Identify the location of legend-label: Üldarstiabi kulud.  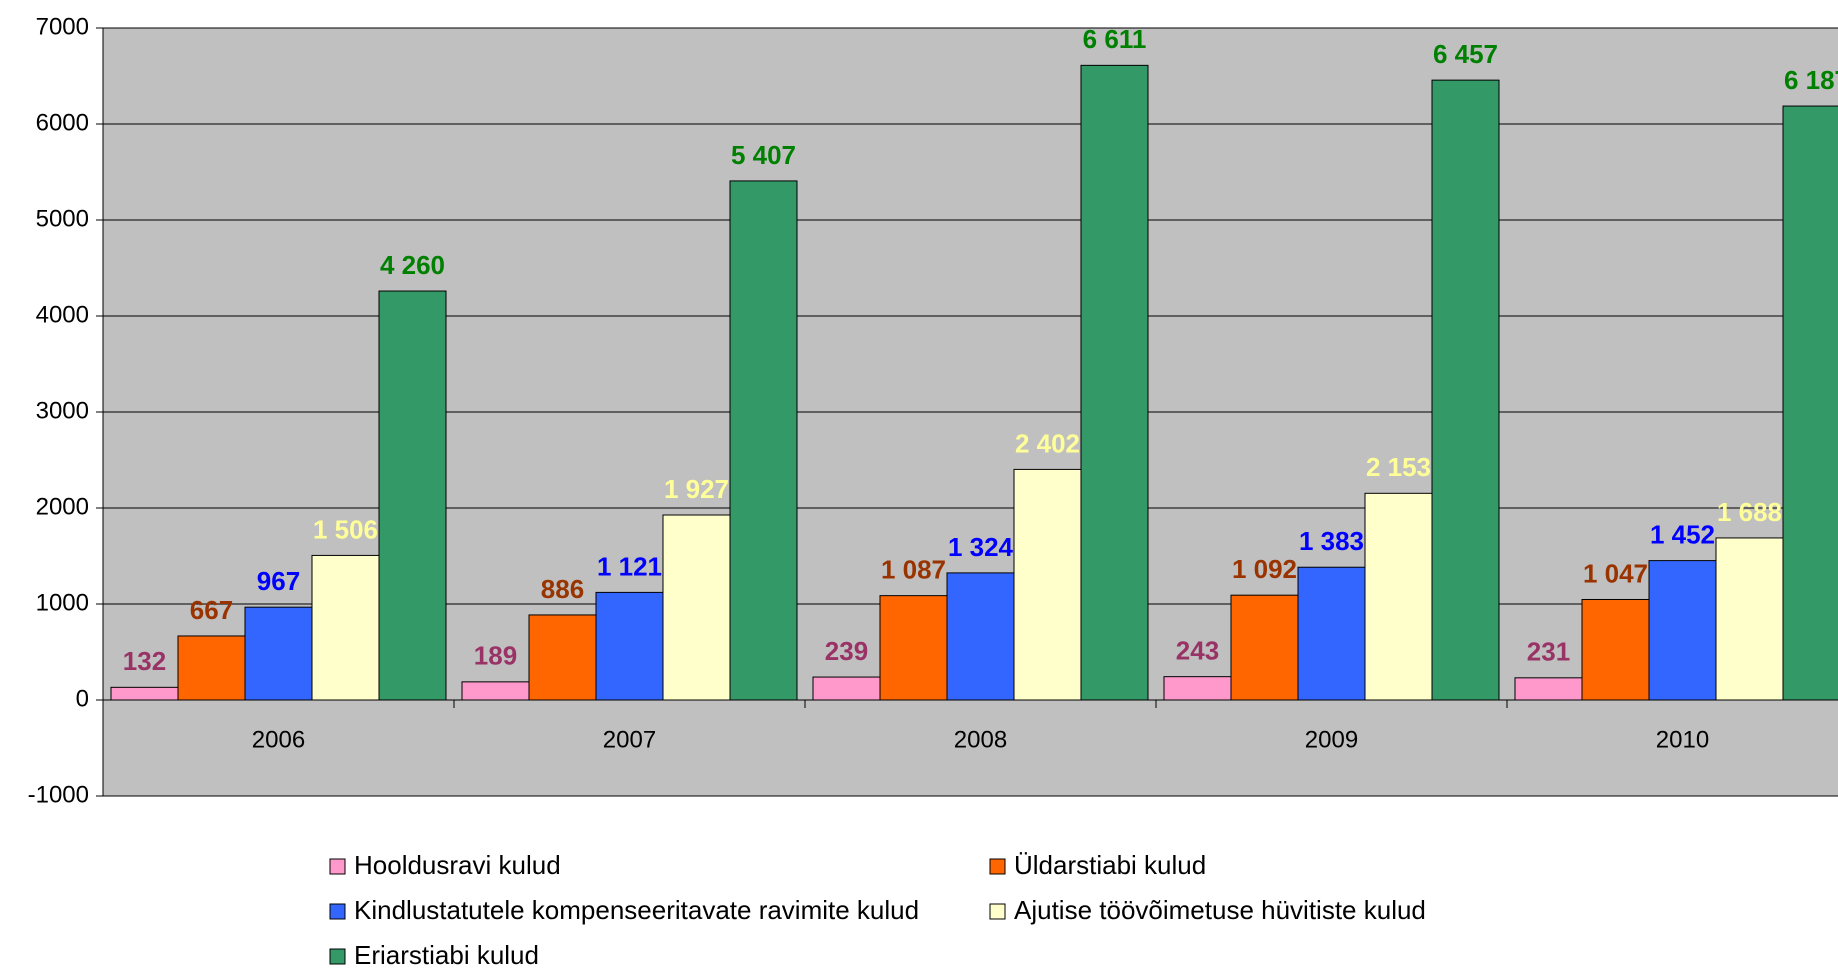
(1110, 865).